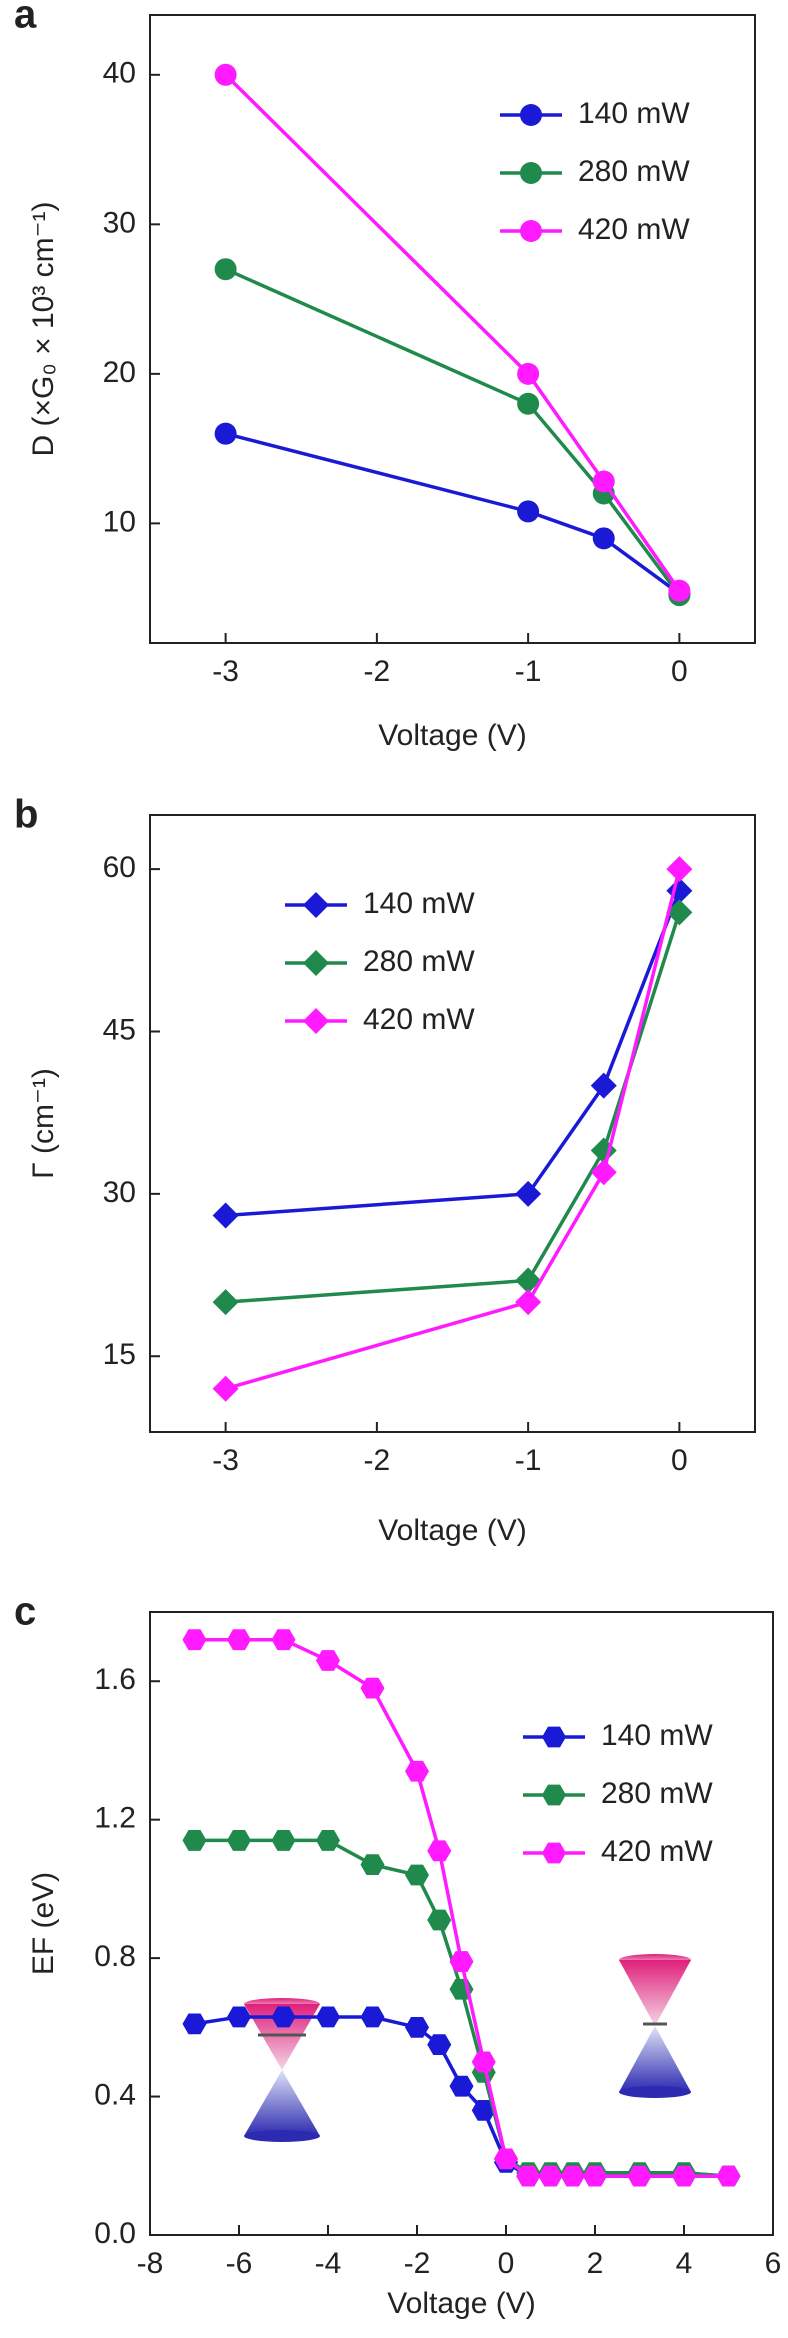 The width and height of the screenshot is (788, 2338). What do you see at coordinates (684, 2263) in the screenshot?
I see `x-tick-label: 4` at bounding box center [684, 2263].